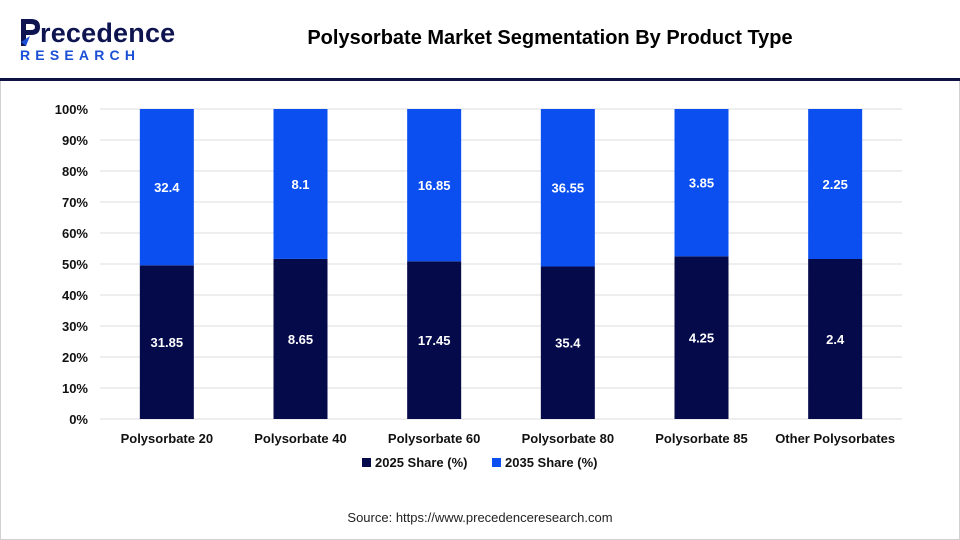 The image size is (960, 540). Describe the element at coordinates (75, 233) in the screenshot. I see `y-tick-label: 60%` at that location.